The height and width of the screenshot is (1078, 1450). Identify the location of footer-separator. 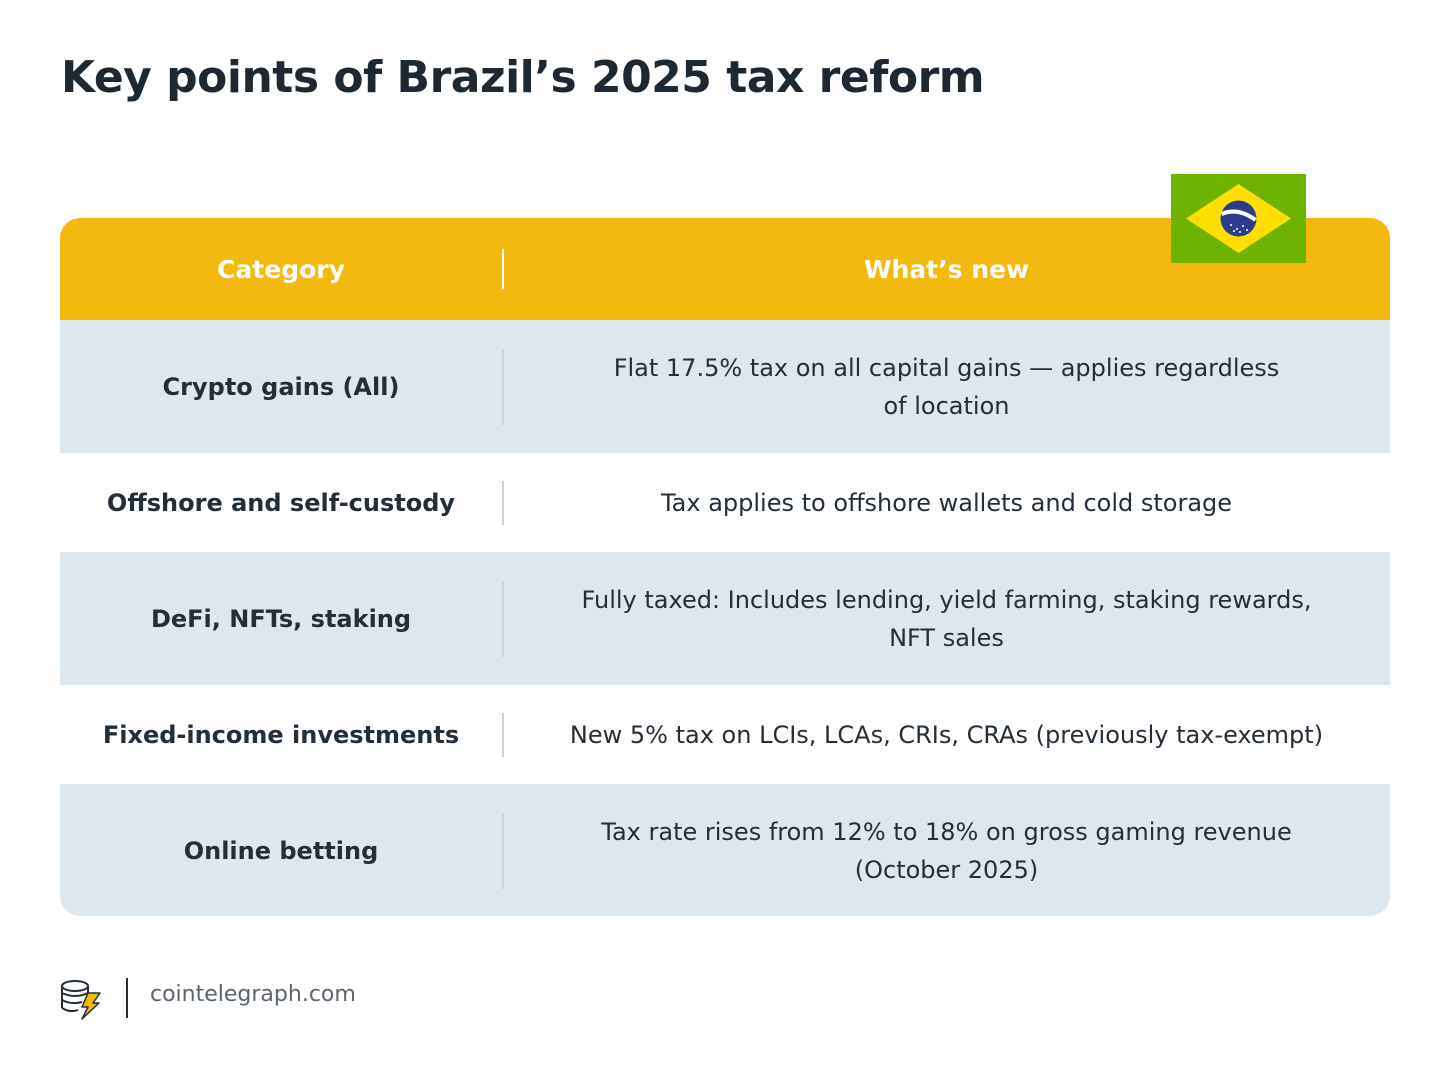
(127, 998).